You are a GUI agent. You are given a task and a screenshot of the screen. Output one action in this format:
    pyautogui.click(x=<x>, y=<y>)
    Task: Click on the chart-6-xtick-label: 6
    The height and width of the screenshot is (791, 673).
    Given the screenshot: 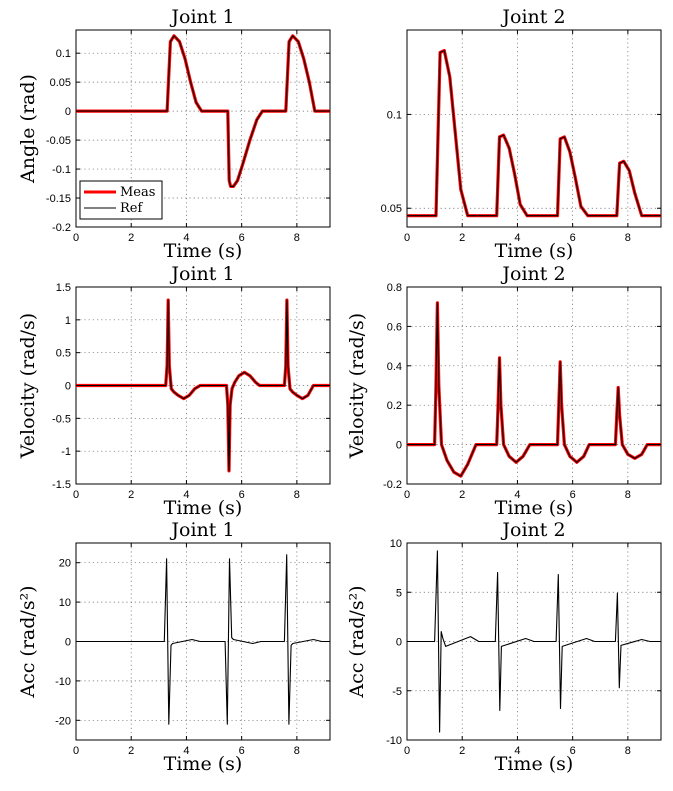 What is the action you would take?
    pyautogui.click(x=573, y=751)
    